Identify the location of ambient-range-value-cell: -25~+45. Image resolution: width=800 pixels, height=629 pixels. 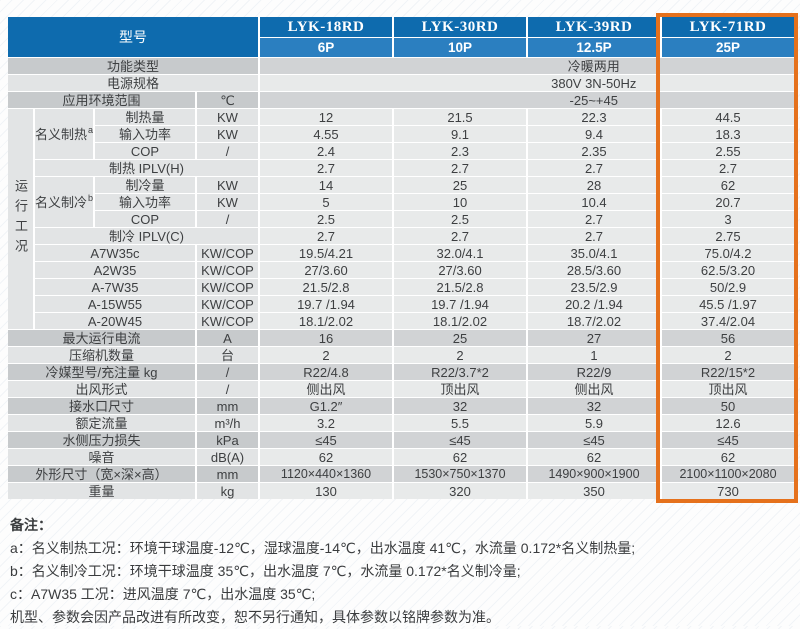
(527, 100).